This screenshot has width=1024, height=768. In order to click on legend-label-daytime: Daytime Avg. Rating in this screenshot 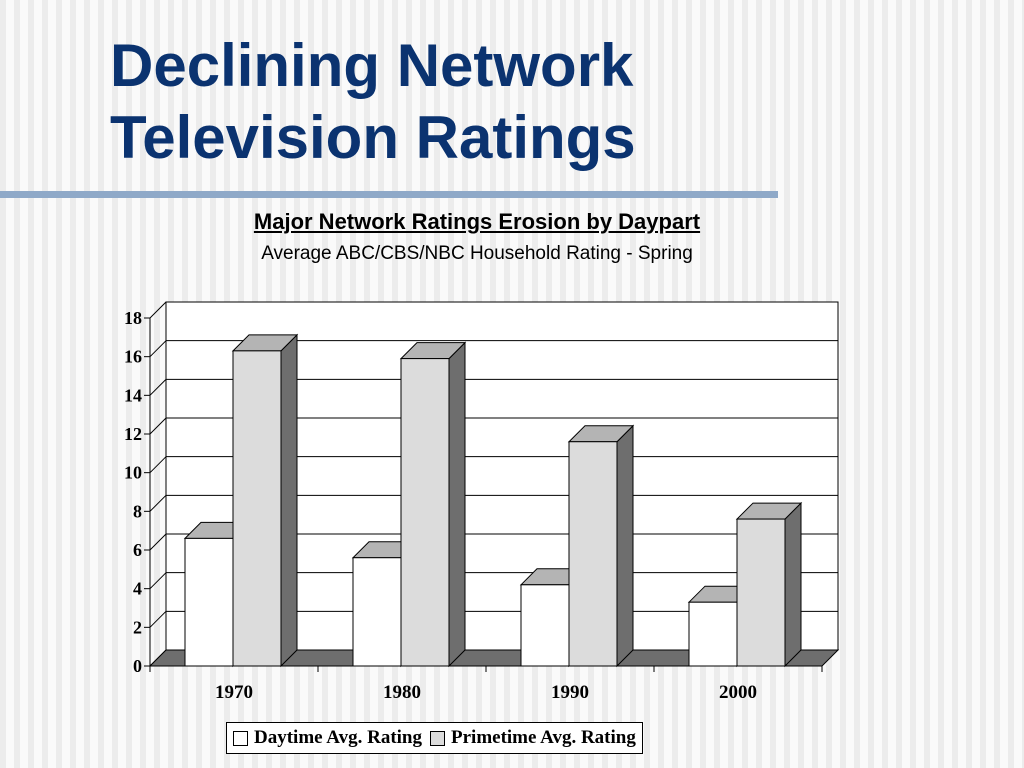, I will do `click(338, 737)`.